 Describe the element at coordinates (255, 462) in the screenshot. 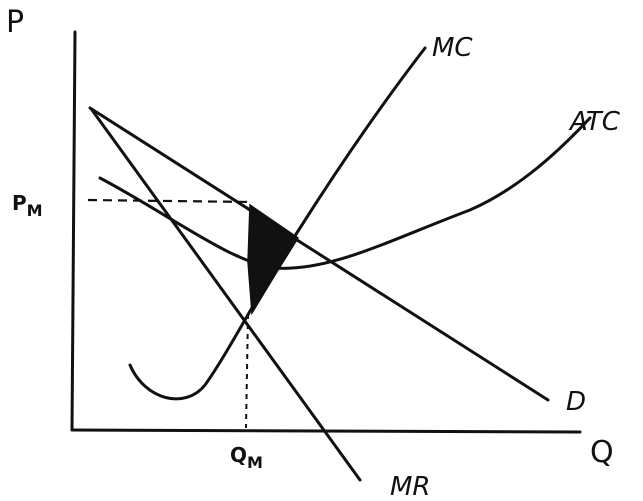

I see `quantity-marker-sub: M` at that location.